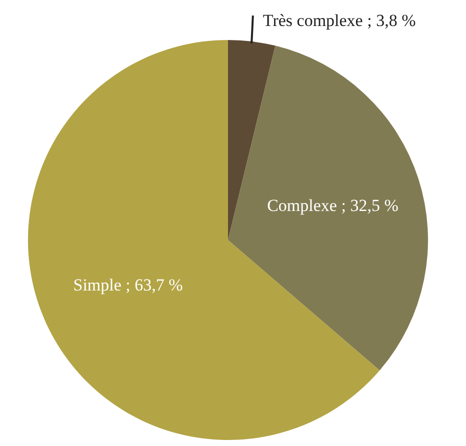 The image size is (466, 446). I want to click on slice-label: Très complexe ; 3,8 %, so click(339, 20).